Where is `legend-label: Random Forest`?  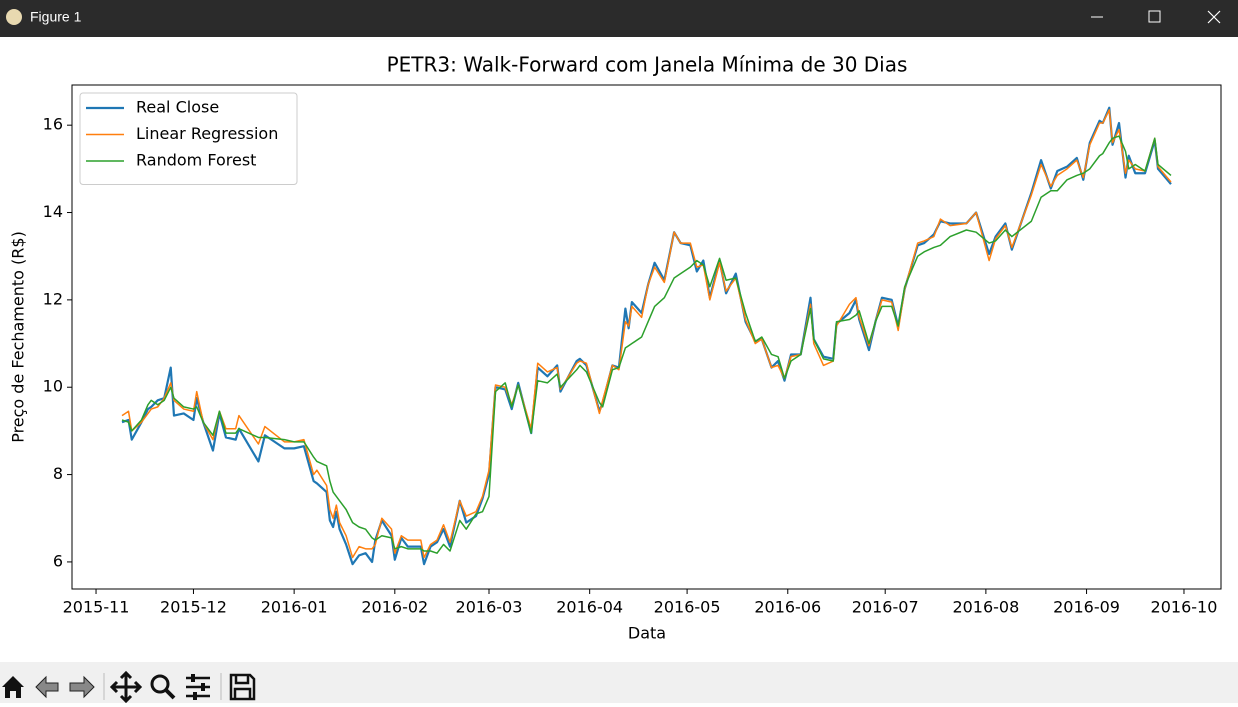 legend-label: Random Forest is located at coordinates (196, 160).